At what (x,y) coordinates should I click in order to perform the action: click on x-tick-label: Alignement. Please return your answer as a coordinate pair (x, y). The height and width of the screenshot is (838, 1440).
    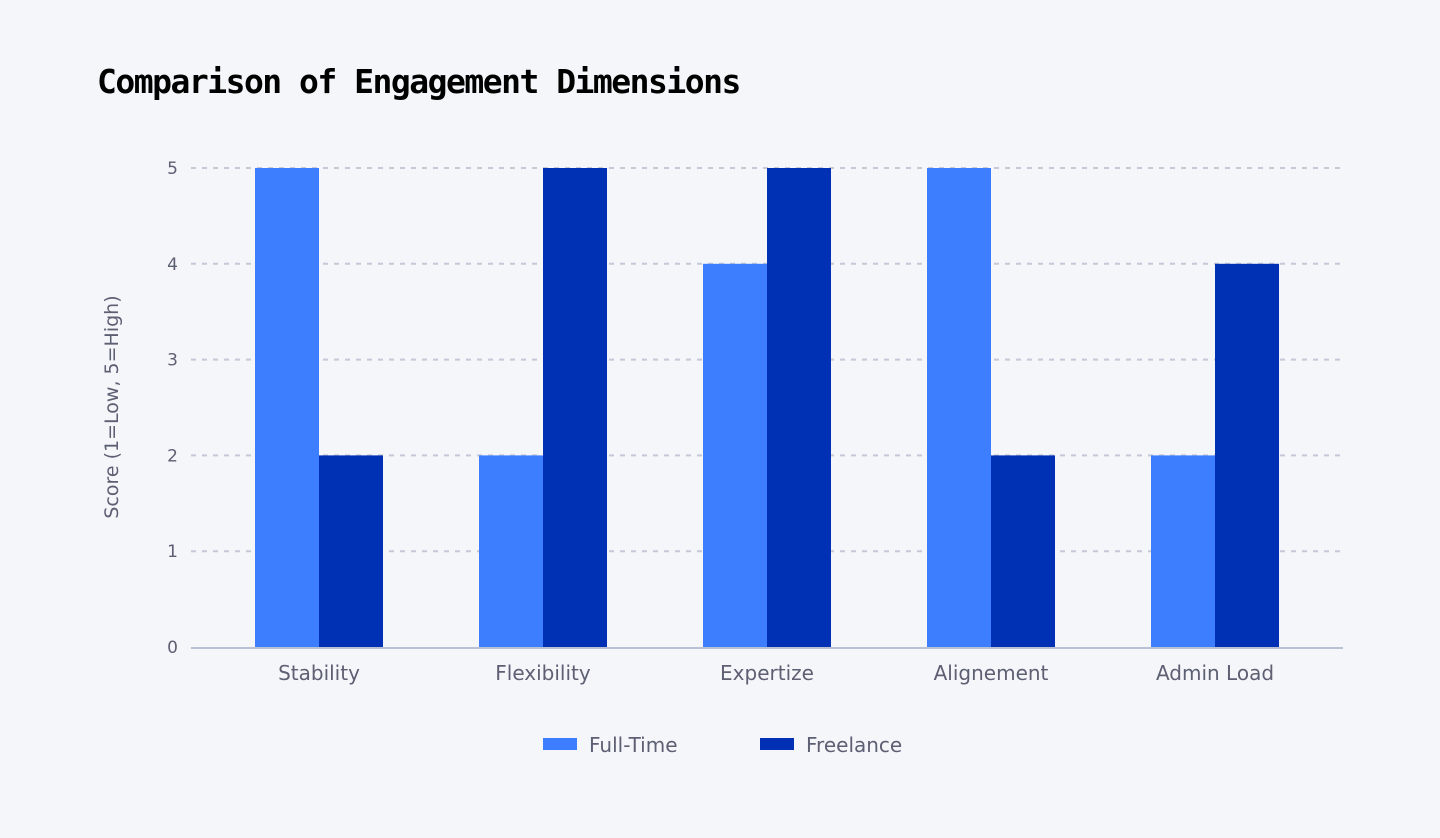
    Looking at the image, I should click on (991, 673).